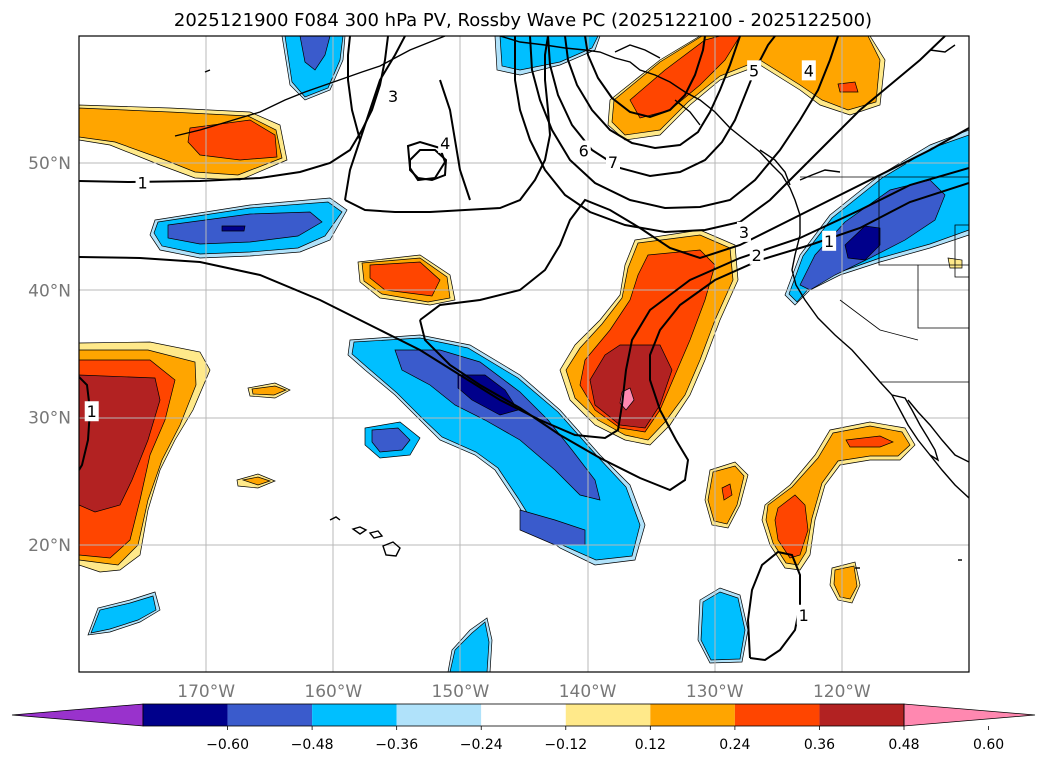 Image resolution: width=1047 pixels, height=765 pixels. I want to click on lon-tick-label: 160°W, so click(333, 692).